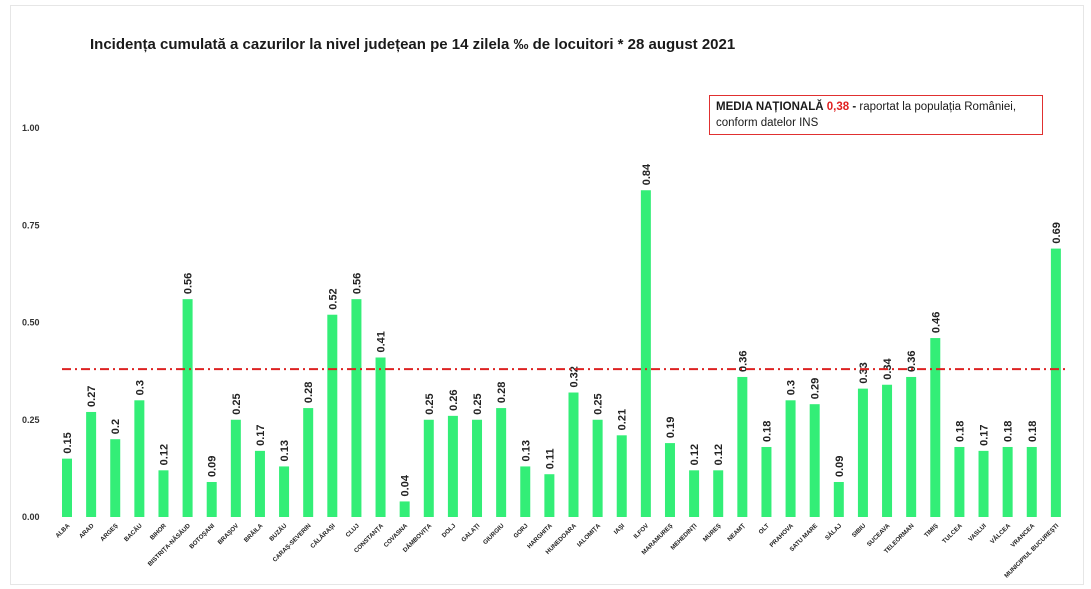 Image resolution: width=1091 pixels, height=589 pixels. Describe the element at coordinates (549, 495) in the screenshot. I see `bar-harghita` at that location.